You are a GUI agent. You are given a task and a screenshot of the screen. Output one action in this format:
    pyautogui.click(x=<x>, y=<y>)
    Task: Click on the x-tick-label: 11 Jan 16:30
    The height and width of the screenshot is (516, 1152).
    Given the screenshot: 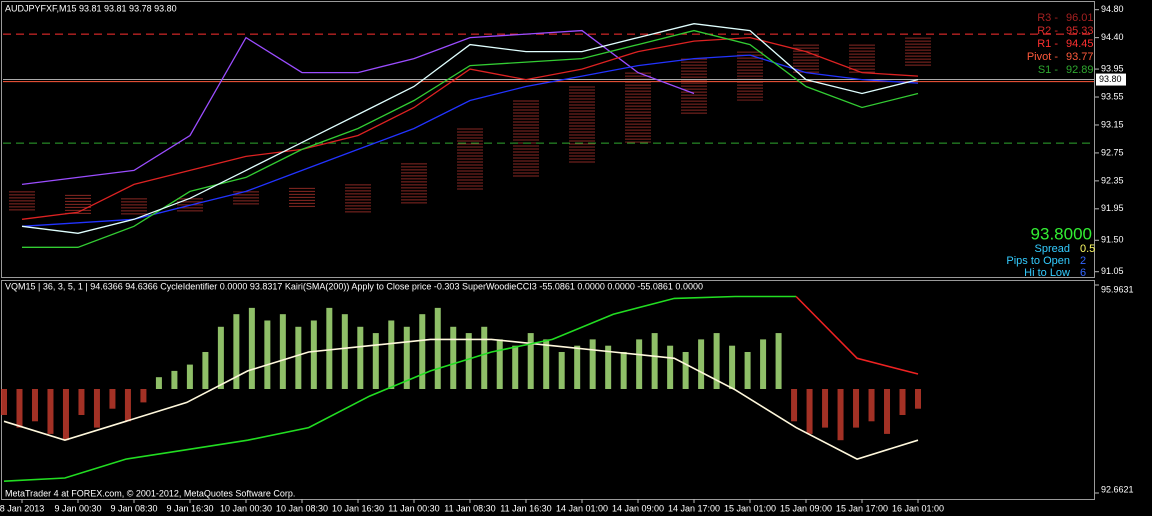 What is the action you would take?
    pyautogui.click(x=525, y=508)
    